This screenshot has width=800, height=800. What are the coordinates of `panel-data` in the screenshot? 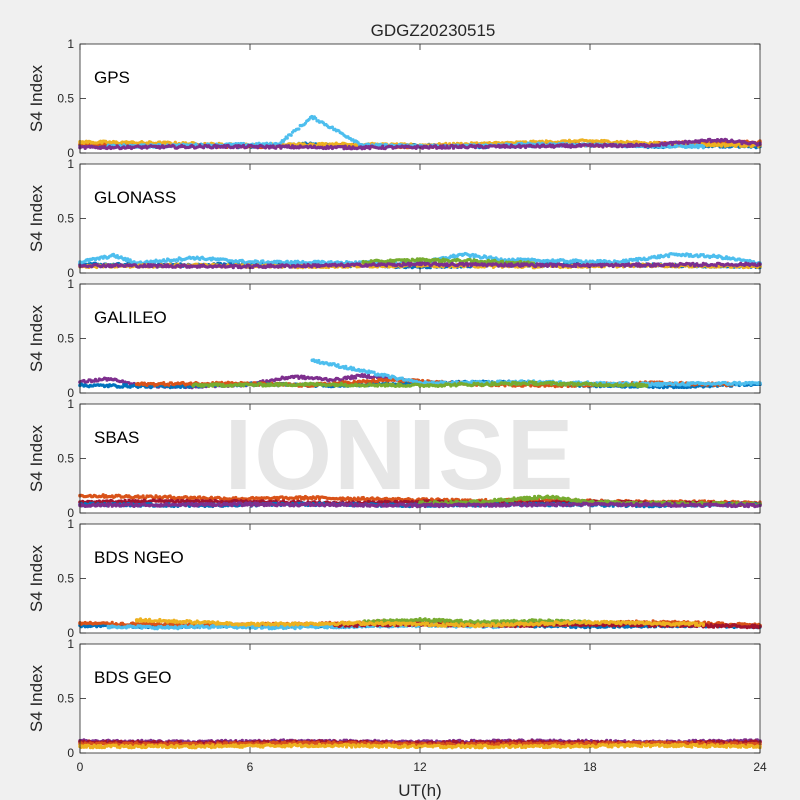 It's located at (420, 132).